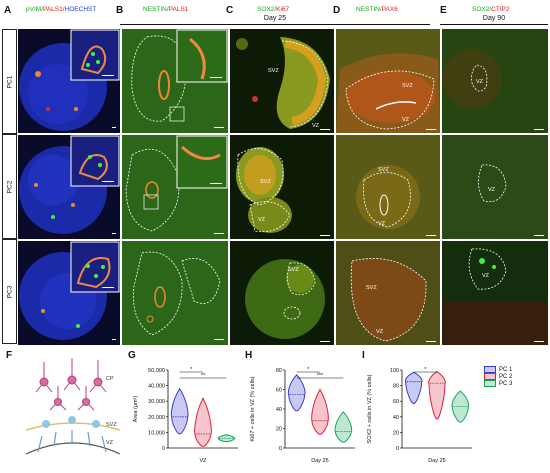  What do you see at coordinates (492, 190) in the screenshot?
I see `zone-vz-e2: VZ` at bounding box center [492, 190].